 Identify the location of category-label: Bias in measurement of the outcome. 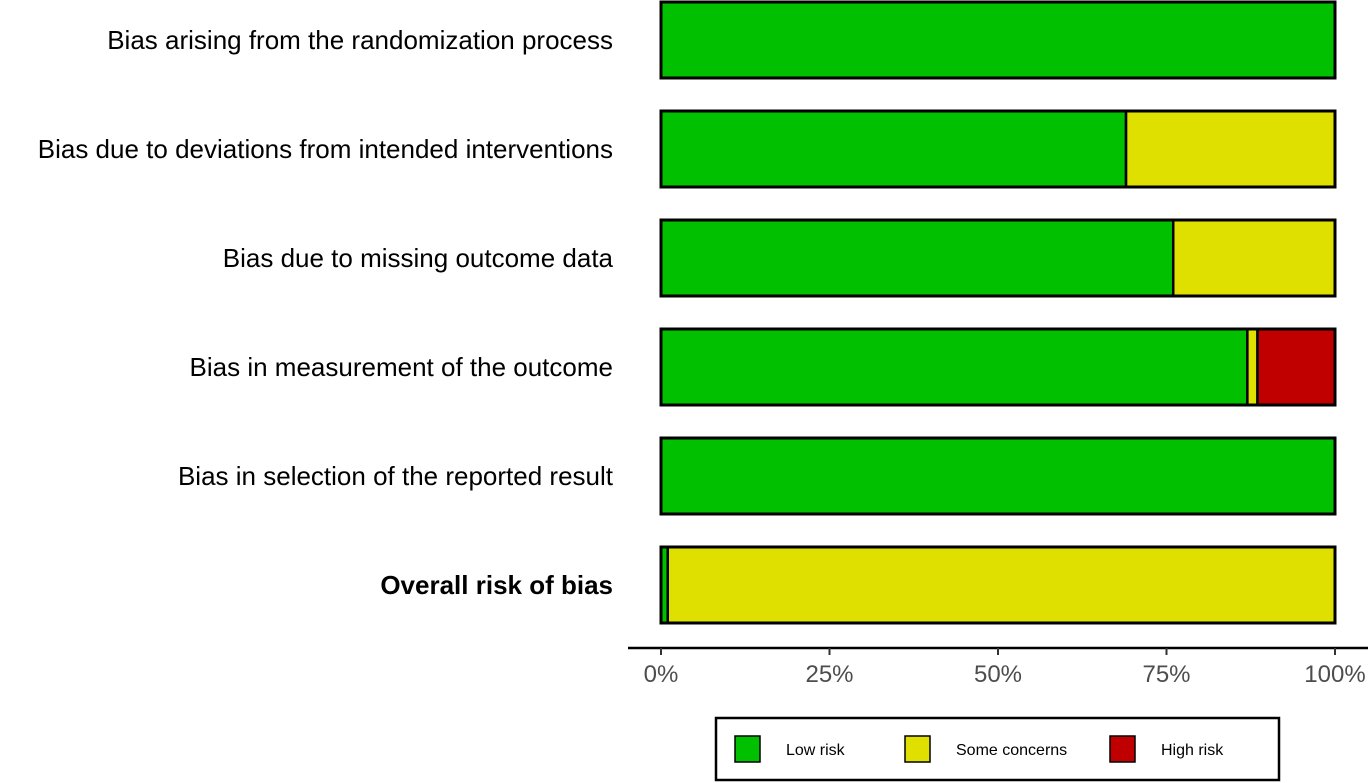
(401, 367).